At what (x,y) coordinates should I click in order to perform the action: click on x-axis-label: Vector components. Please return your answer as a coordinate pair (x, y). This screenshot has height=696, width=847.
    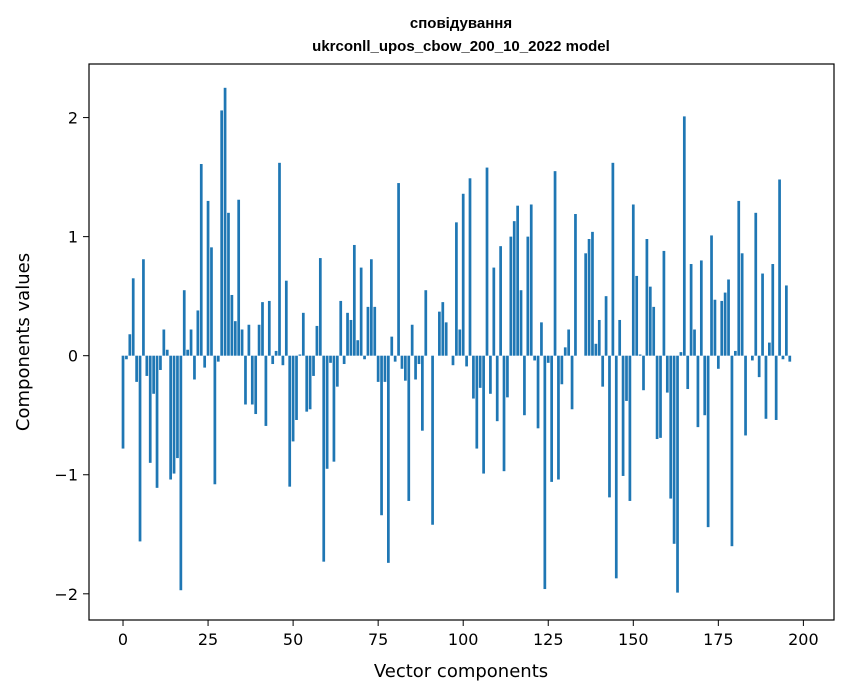
    Looking at the image, I should click on (461, 671).